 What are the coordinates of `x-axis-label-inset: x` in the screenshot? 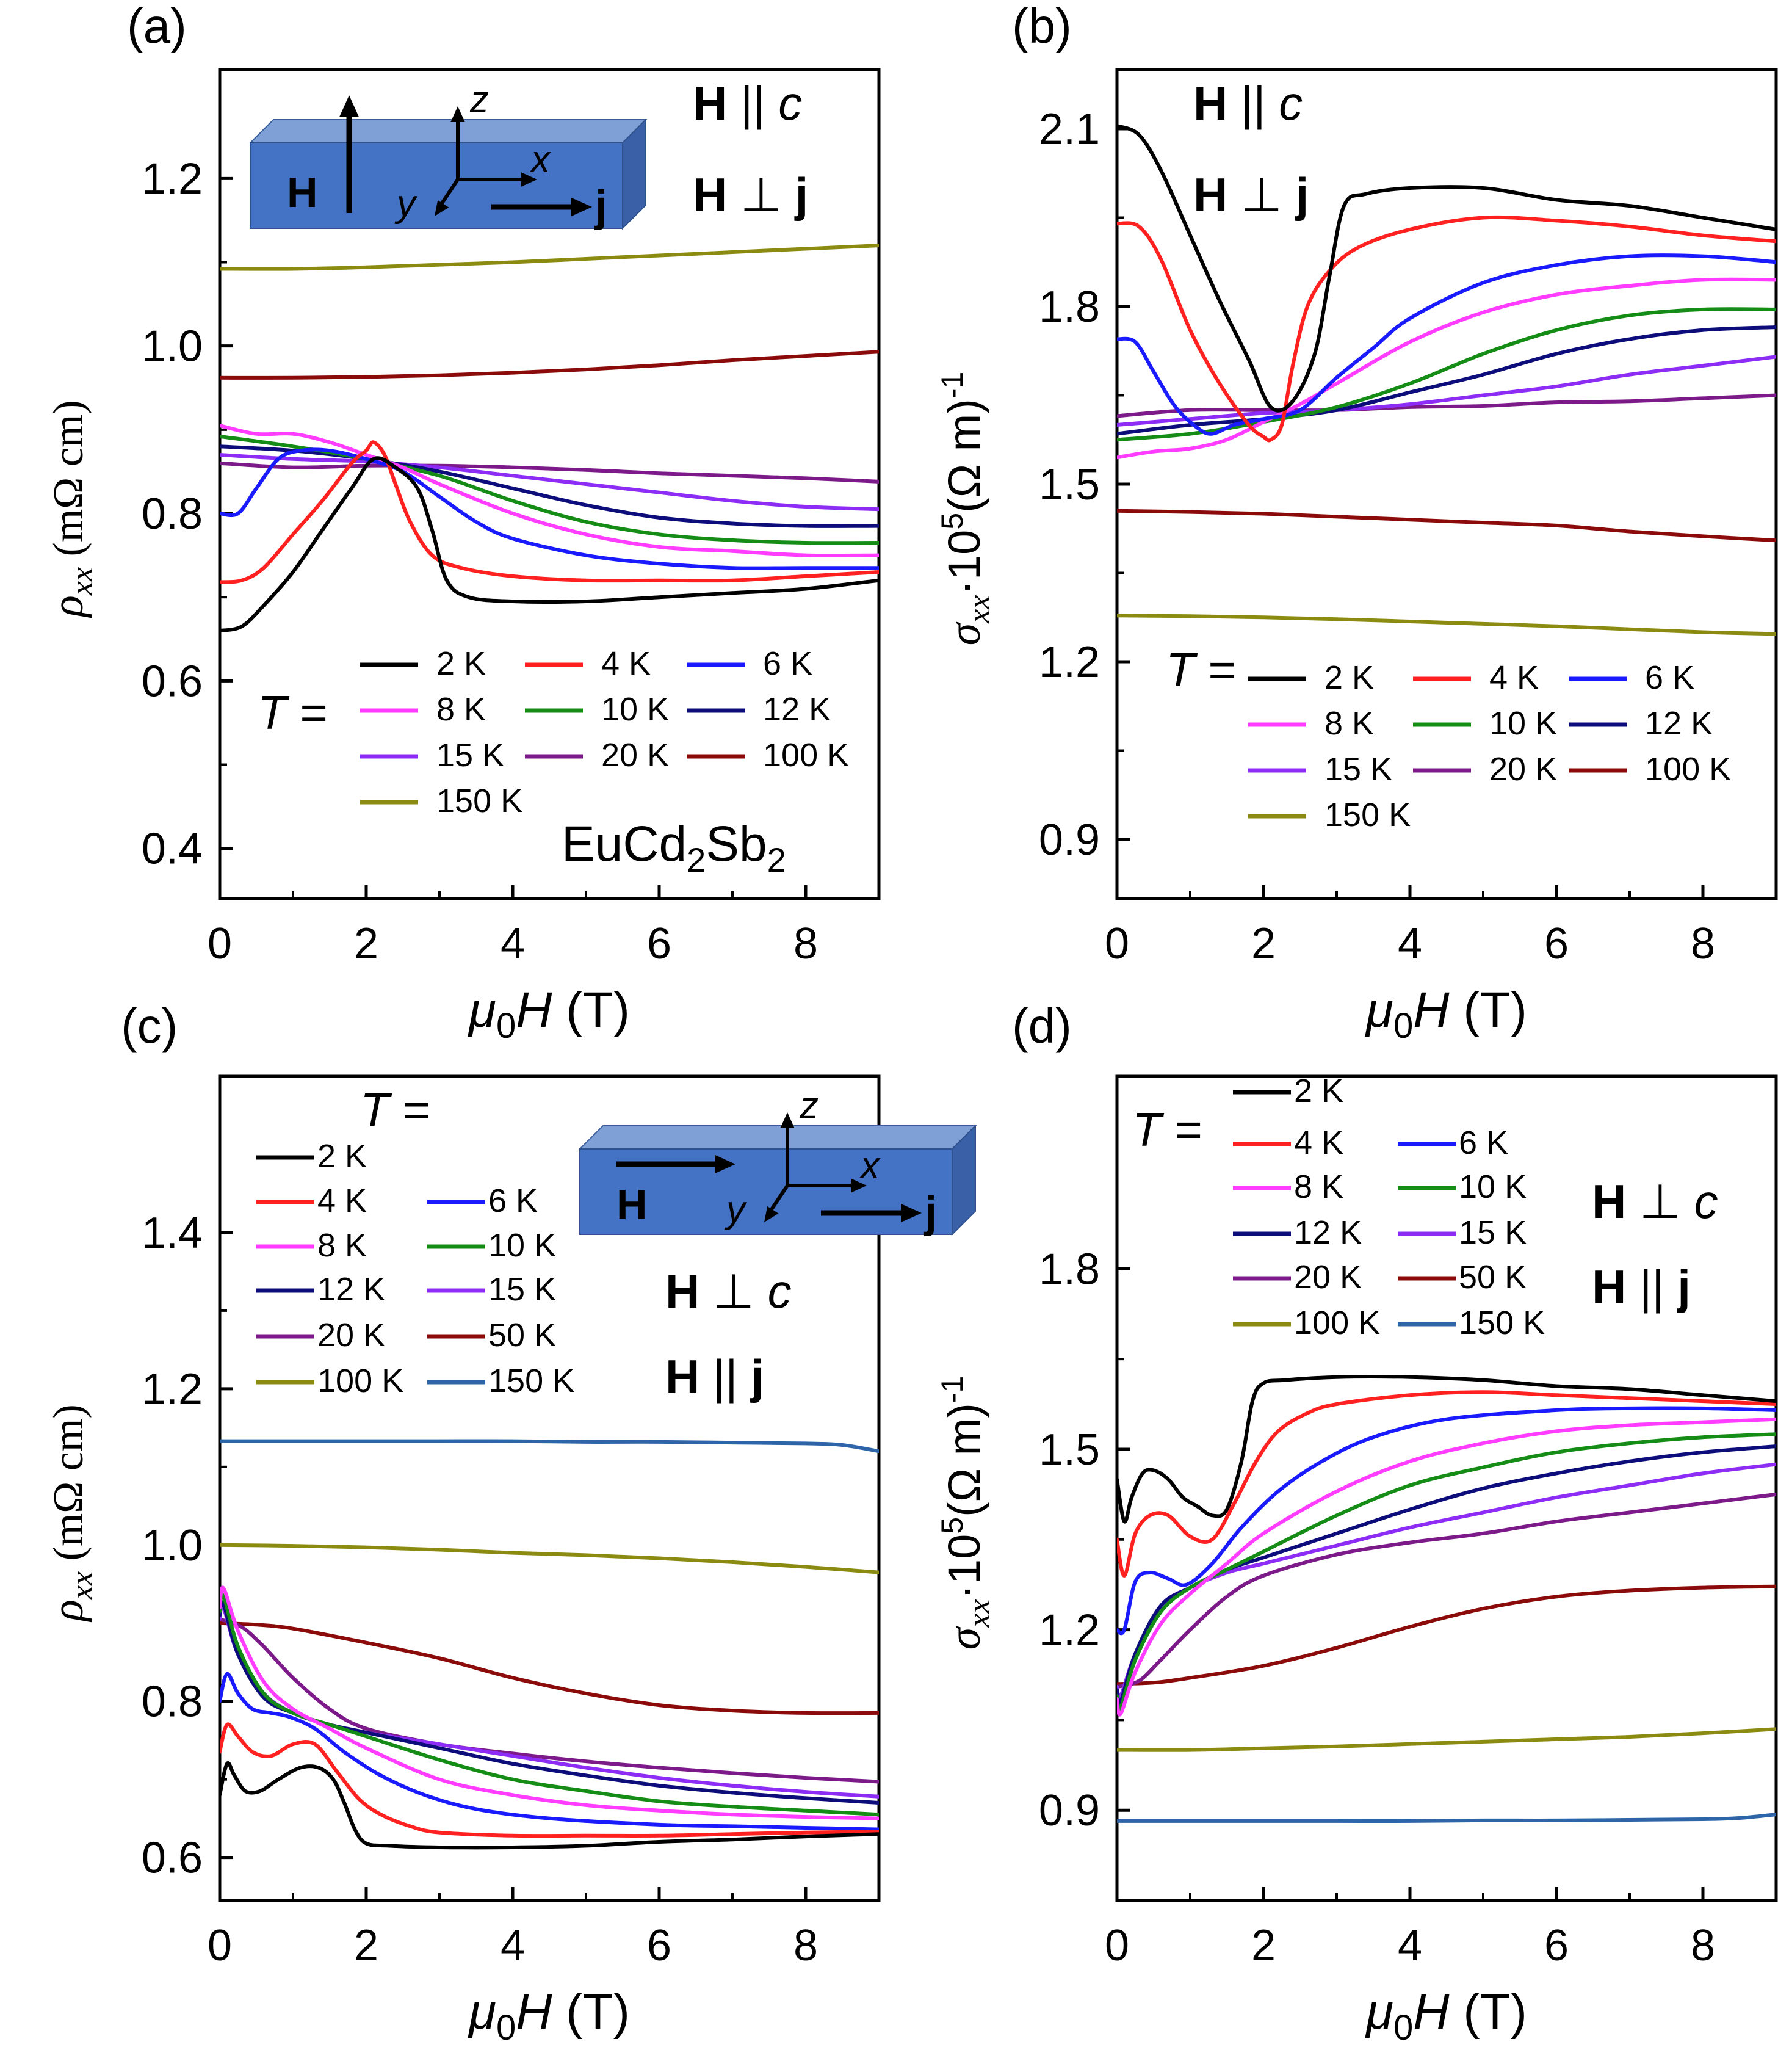 It's located at (540, 160).